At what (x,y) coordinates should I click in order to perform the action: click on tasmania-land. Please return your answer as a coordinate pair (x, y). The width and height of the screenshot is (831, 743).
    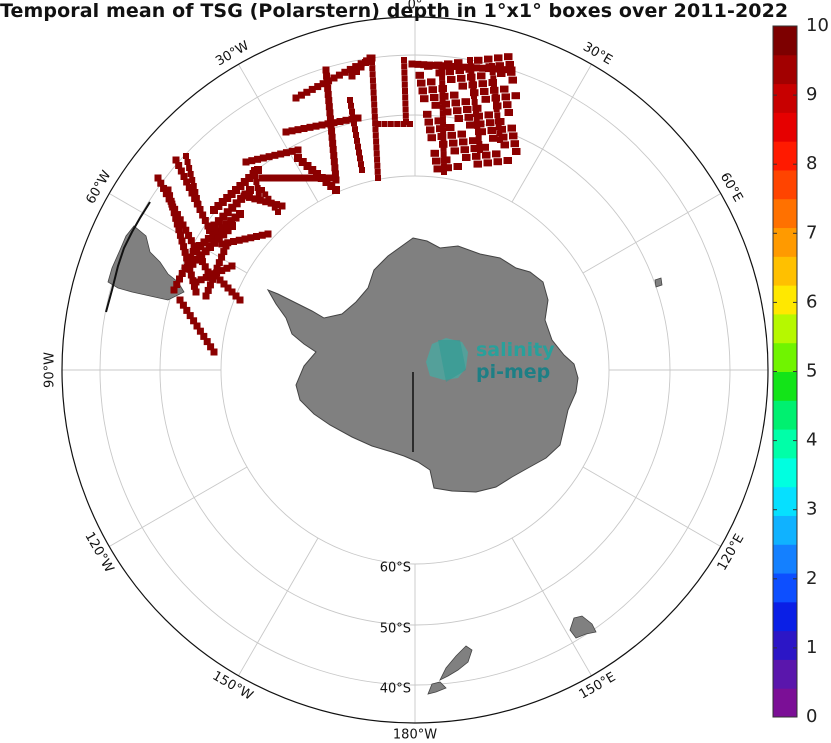
    Looking at the image, I should click on (583, 627).